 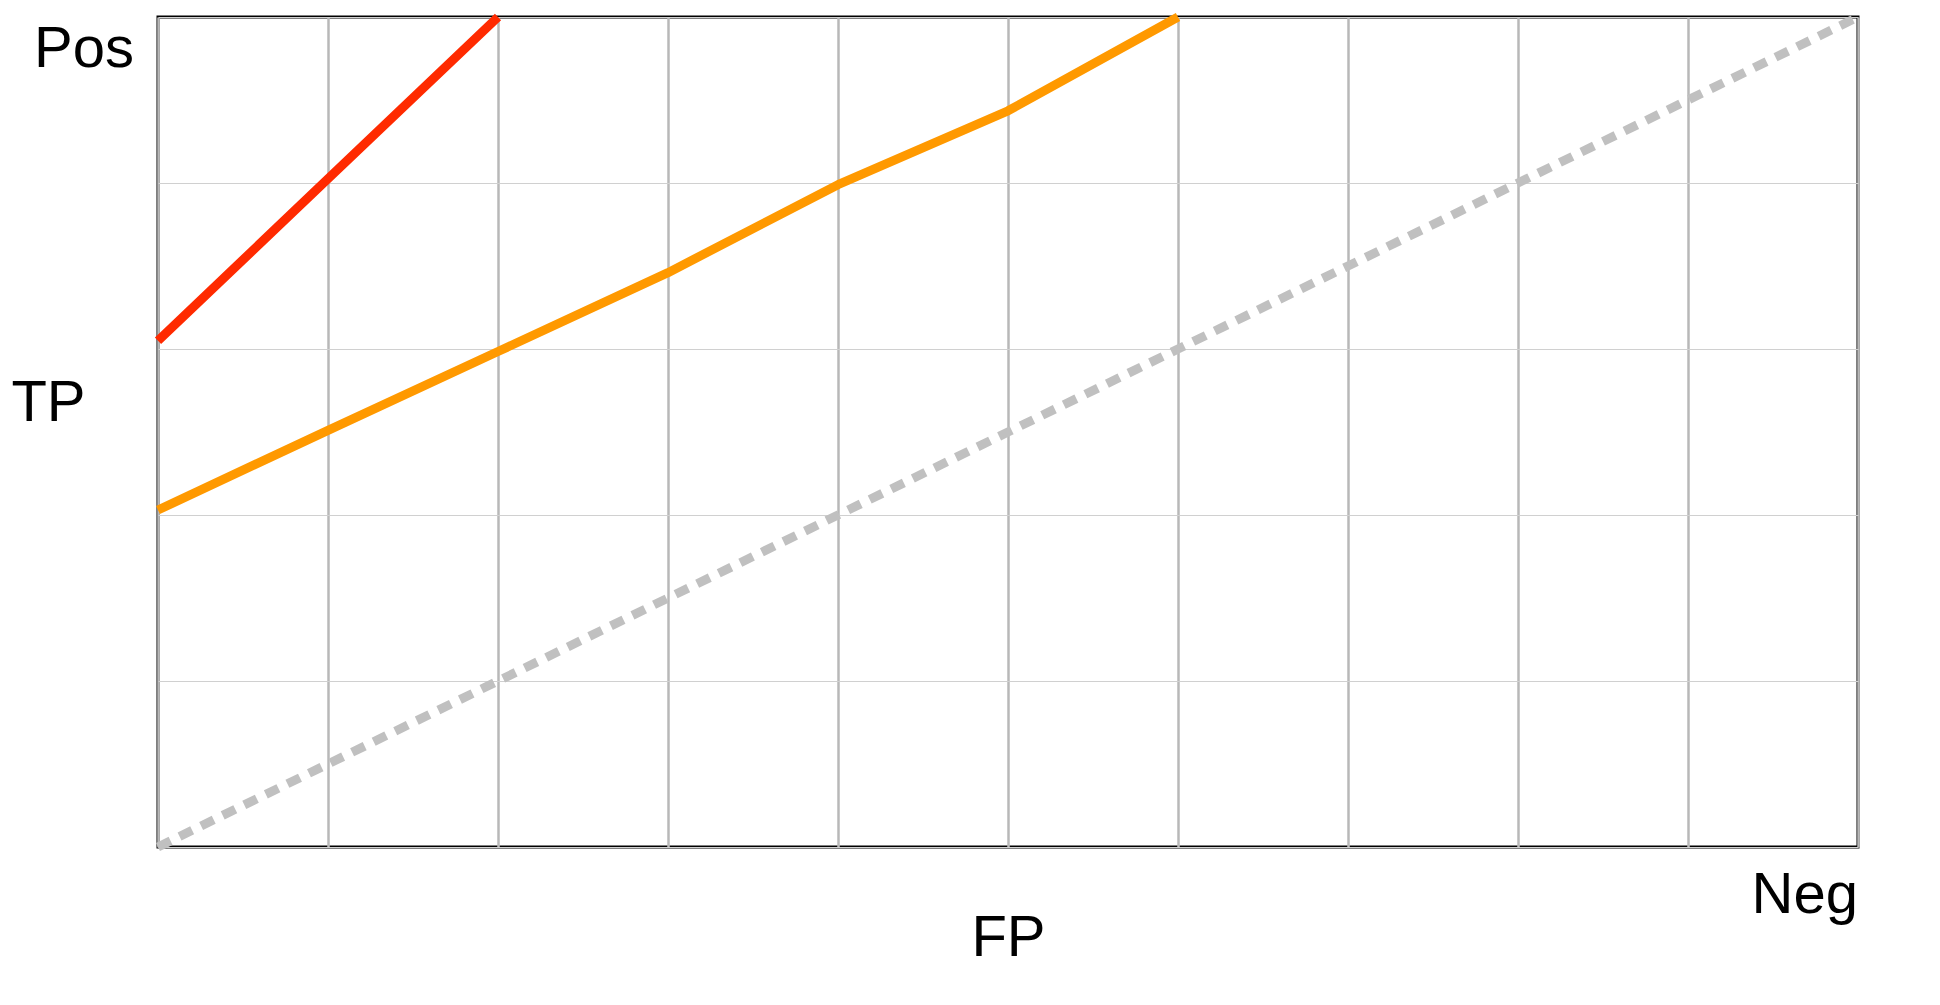 What do you see at coordinates (1804, 892) in the screenshot?
I see `text: Neg` at bounding box center [1804, 892].